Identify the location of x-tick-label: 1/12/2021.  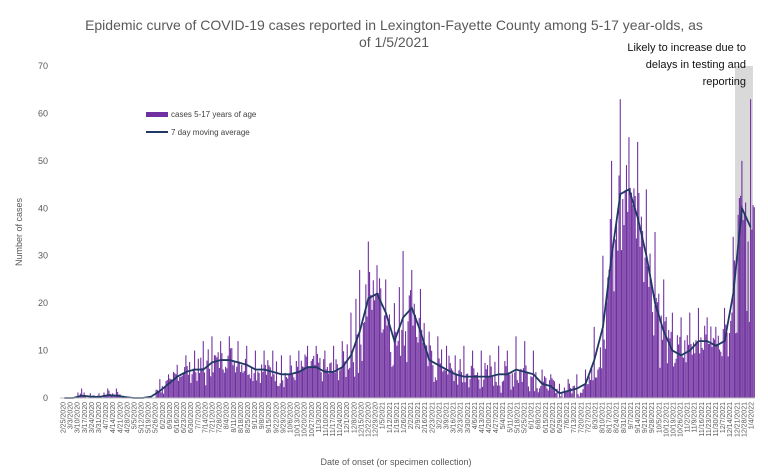
(390, 417).